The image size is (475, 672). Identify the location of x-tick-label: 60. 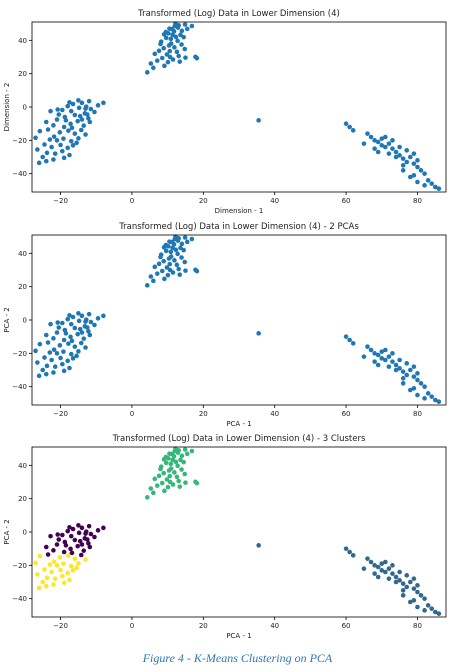
(346, 626).